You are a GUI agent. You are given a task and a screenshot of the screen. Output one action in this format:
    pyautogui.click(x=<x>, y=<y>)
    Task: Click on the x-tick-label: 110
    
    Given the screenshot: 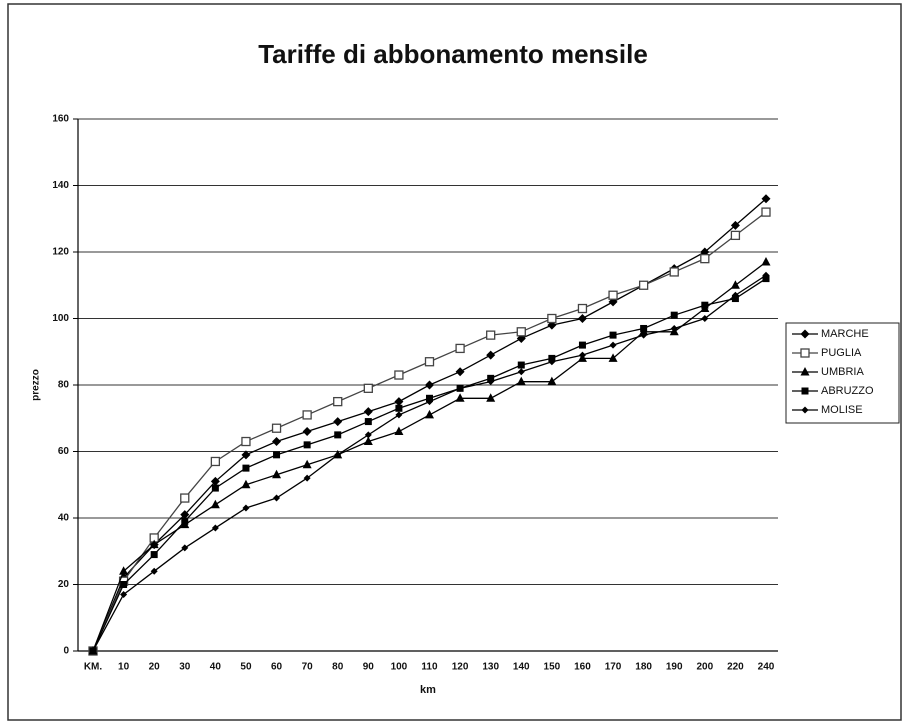 What is the action you would take?
    pyautogui.click(x=429, y=667)
    